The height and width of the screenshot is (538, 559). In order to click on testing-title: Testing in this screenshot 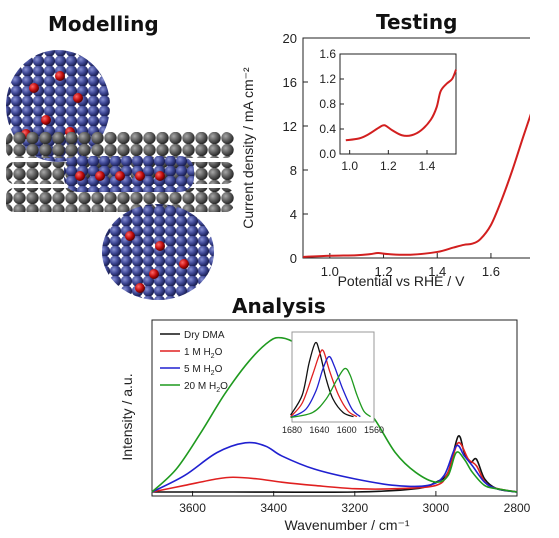, I will do `click(417, 22)`.